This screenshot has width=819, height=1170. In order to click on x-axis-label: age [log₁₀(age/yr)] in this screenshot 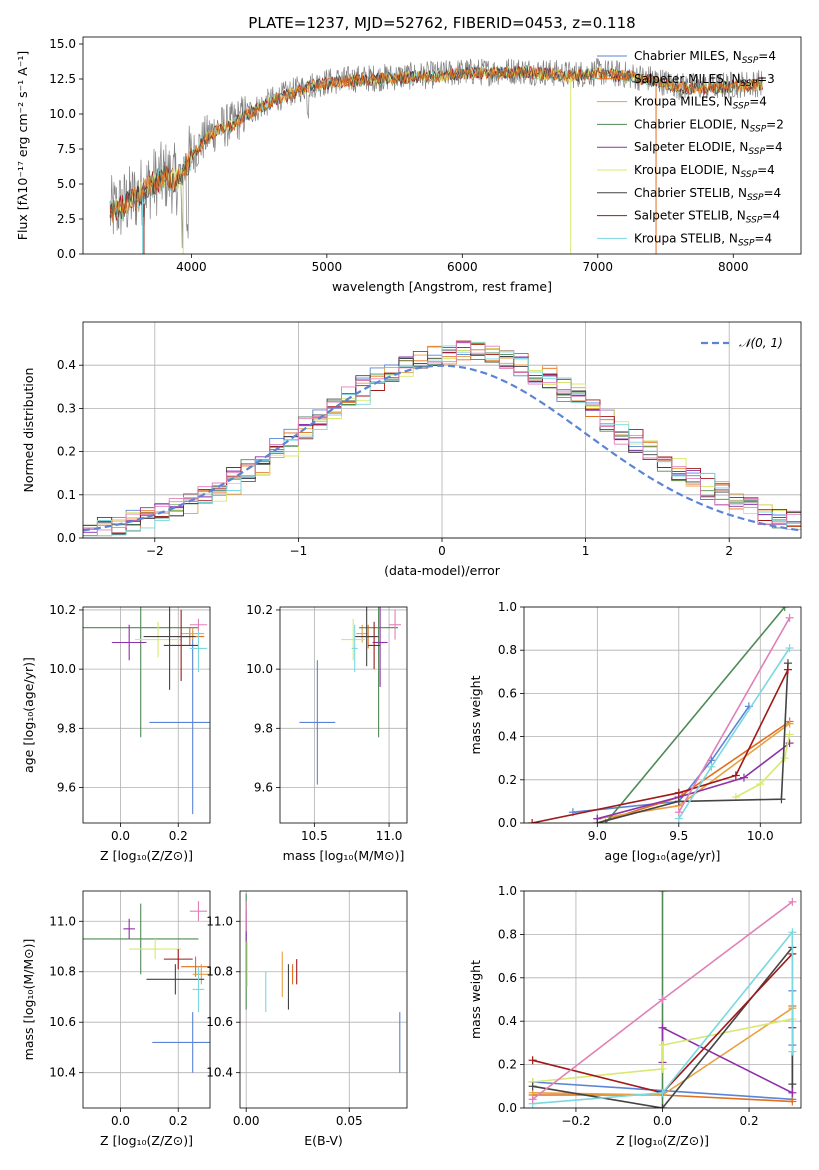, I will do `click(663, 855)`.